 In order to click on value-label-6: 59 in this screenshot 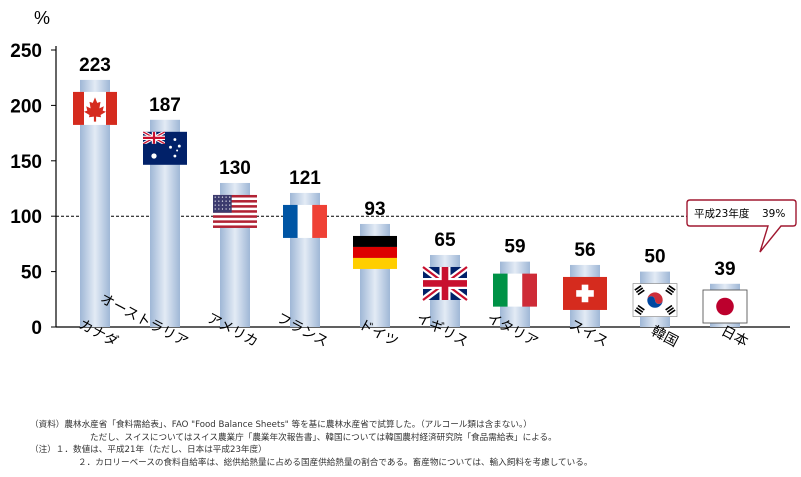, I will do `click(514, 247)`.